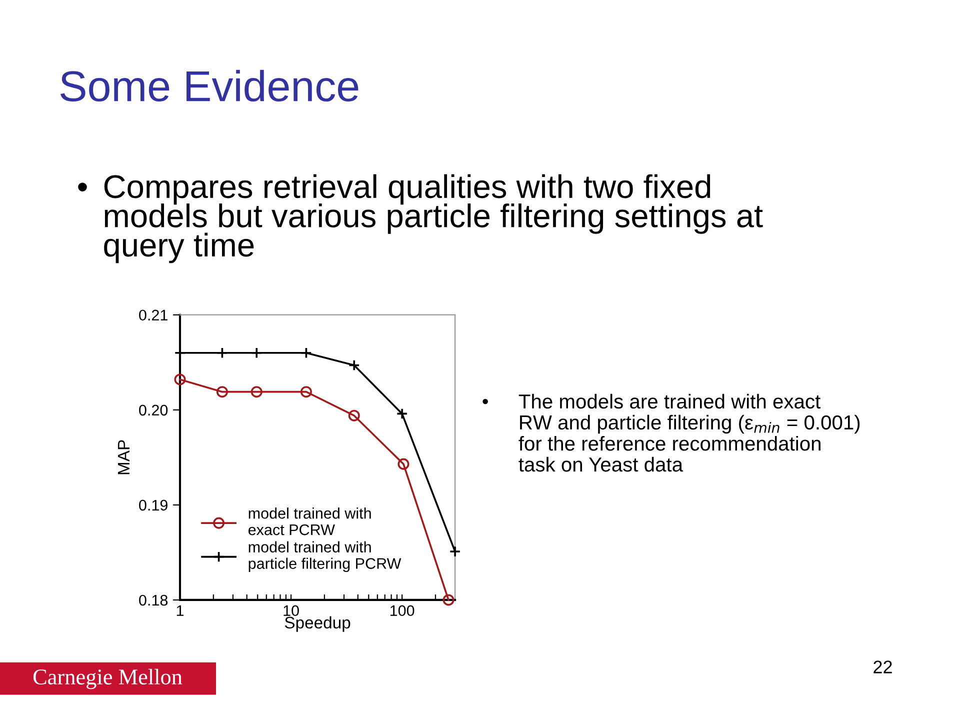 The width and height of the screenshot is (960, 720). What do you see at coordinates (291, 610) in the screenshot?
I see `x-tick-label: 10` at bounding box center [291, 610].